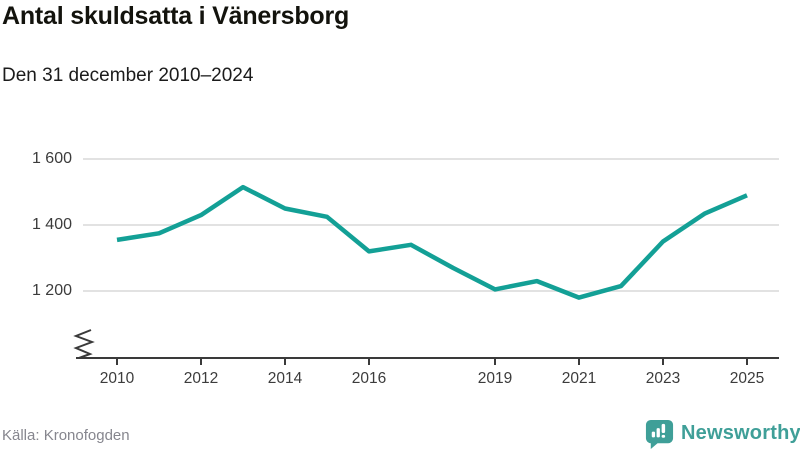  Describe the element at coordinates (663, 378) in the screenshot. I see `x-axis-label: 2023` at that location.